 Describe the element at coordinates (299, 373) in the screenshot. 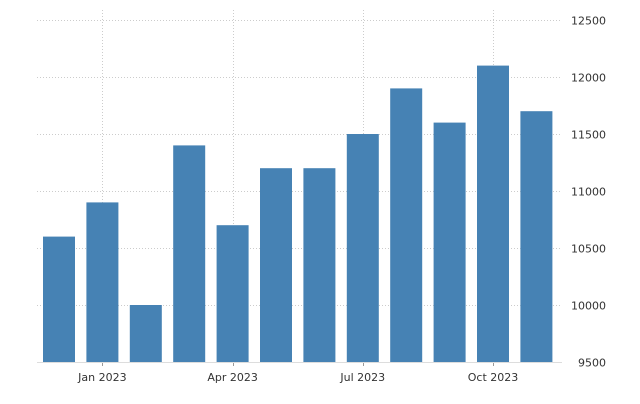

I see `x-axis-ticks: Jan 2023 Apr 2023 Jul 2023 Oct 2023` at that location.